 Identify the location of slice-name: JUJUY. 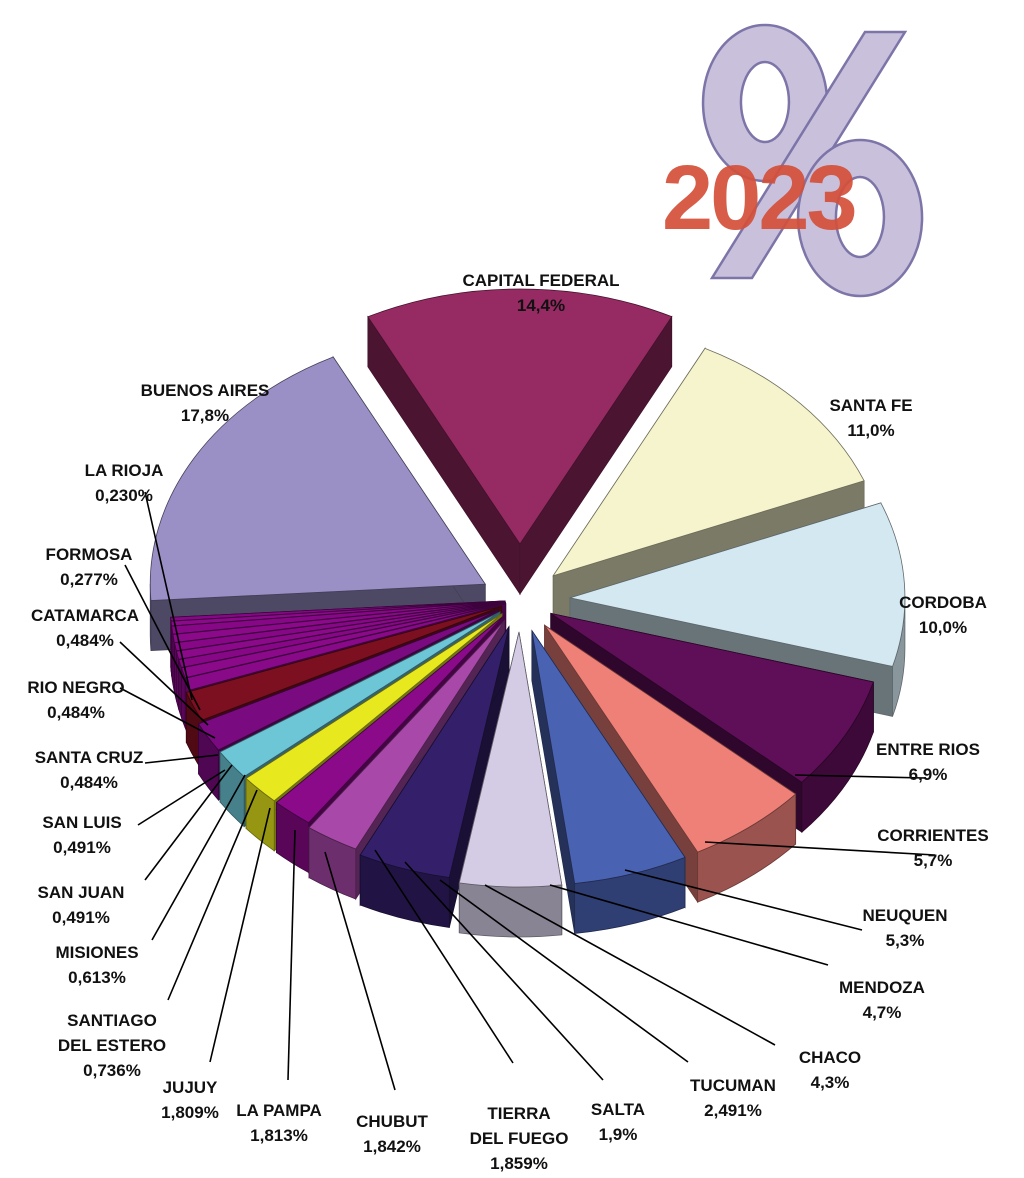
(190, 1087).